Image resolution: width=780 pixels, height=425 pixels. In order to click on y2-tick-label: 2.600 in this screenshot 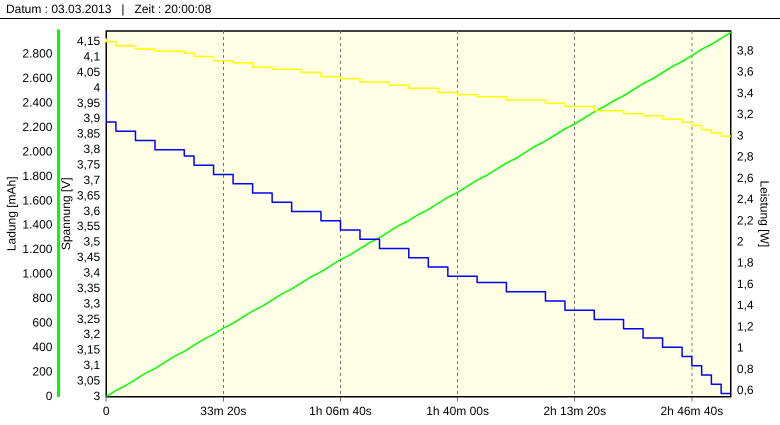, I will do `click(37, 78)`.